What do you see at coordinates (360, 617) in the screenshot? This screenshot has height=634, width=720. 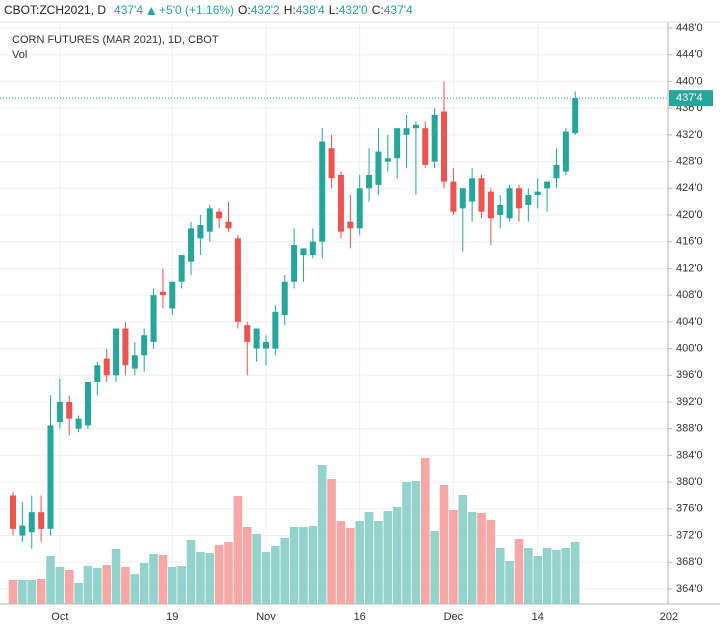 I see `x-tick-label: 16` at bounding box center [360, 617].